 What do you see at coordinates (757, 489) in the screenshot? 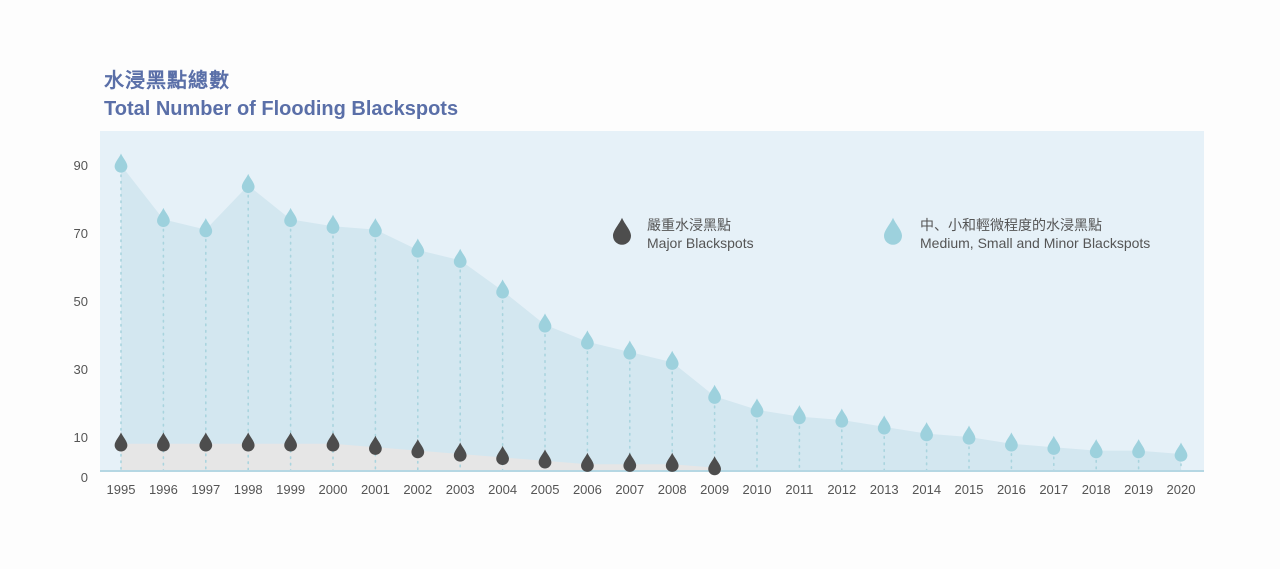
I see `x-tick-label: 2010` at bounding box center [757, 489].